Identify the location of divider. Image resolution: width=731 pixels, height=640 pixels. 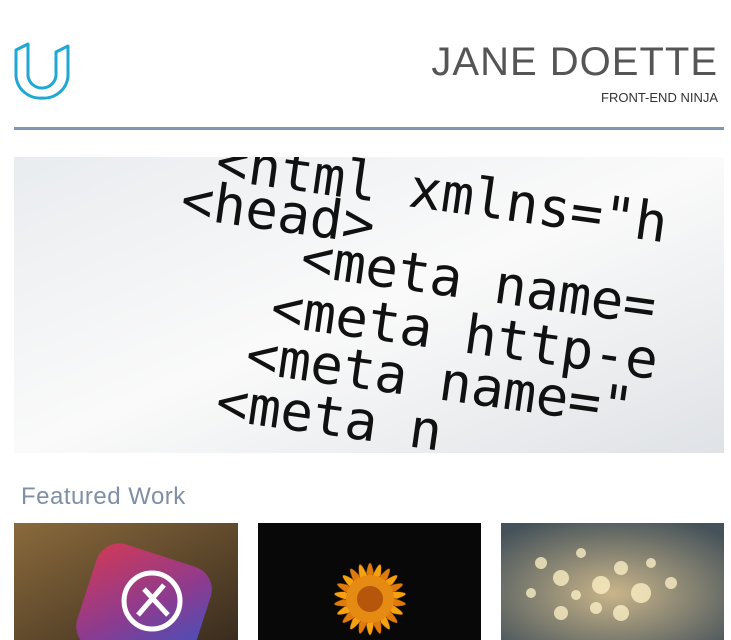
(369, 128).